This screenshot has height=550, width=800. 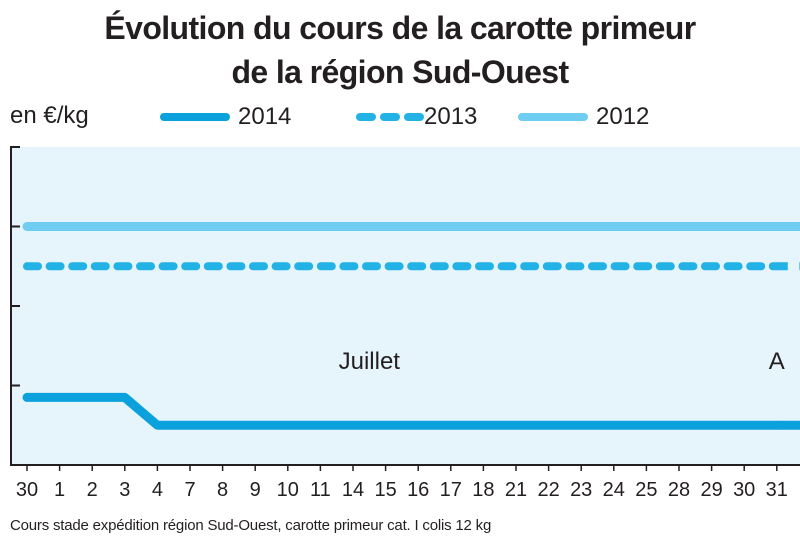 I want to click on legend-label-2012: 2012, so click(x=623, y=116).